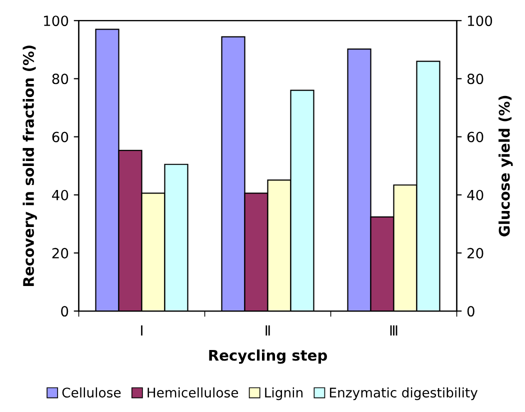  What do you see at coordinates (268, 357) in the screenshot?
I see `x-axis-title: Recycling step` at bounding box center [268, 357].